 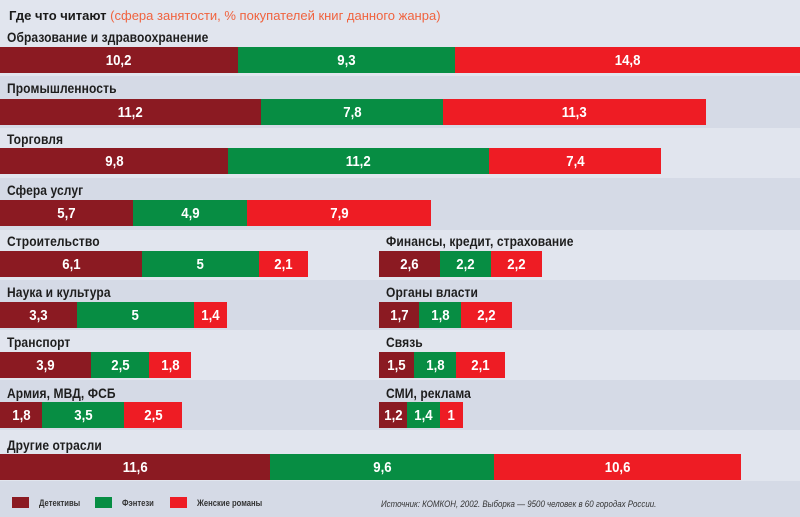 I want to click on data-label: 6,1, so click(x=71, y=264).